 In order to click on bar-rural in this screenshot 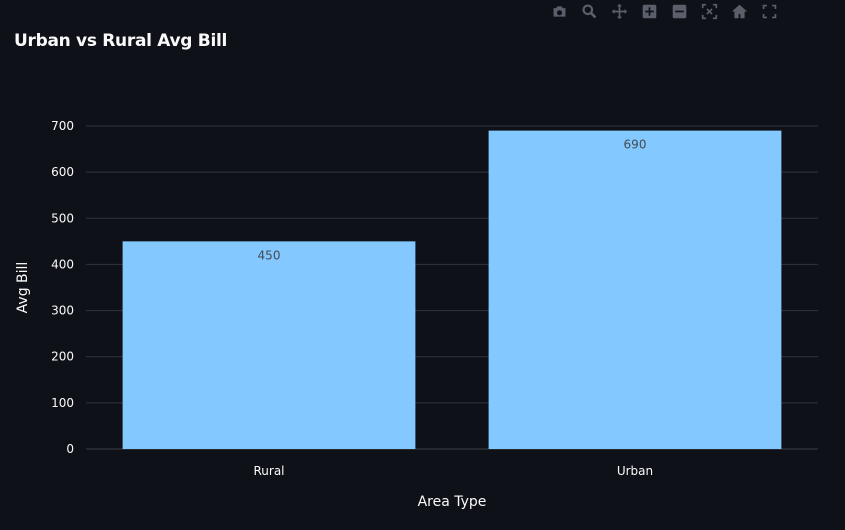, I will do `click(269, 345)`.